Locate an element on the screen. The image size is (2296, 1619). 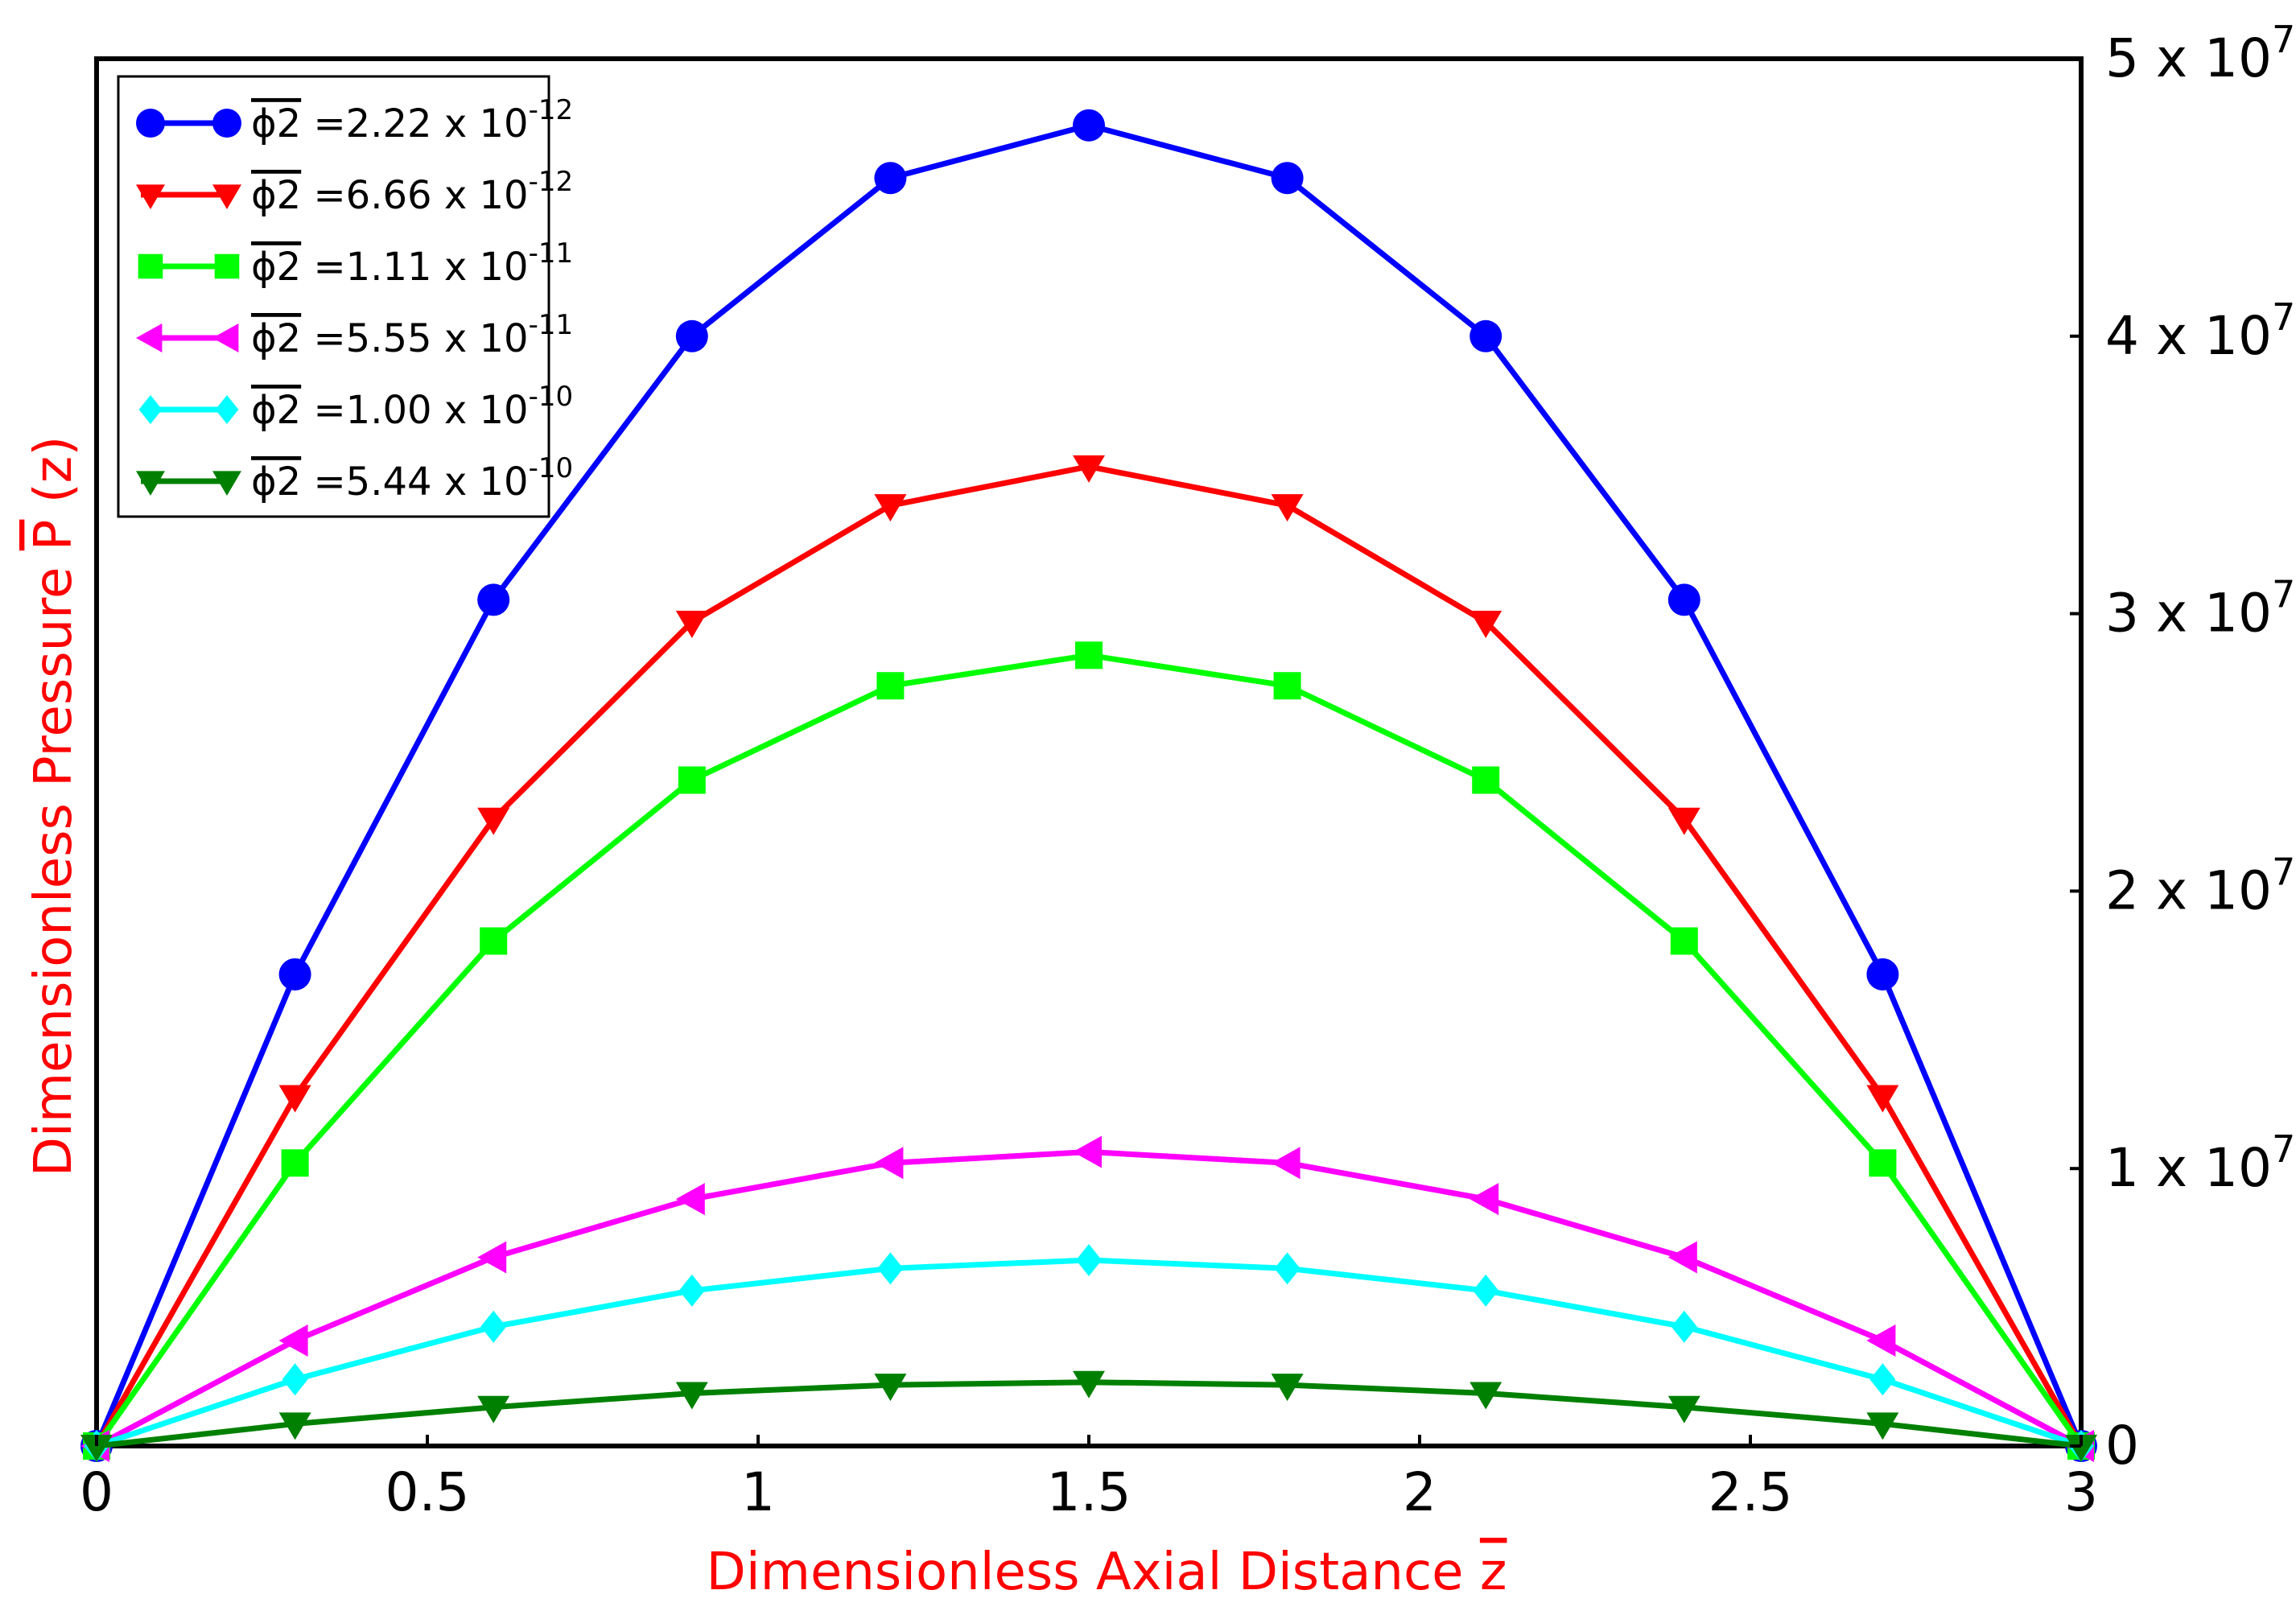
x-tick-label: 0 is located at coordinates (96, 1492).